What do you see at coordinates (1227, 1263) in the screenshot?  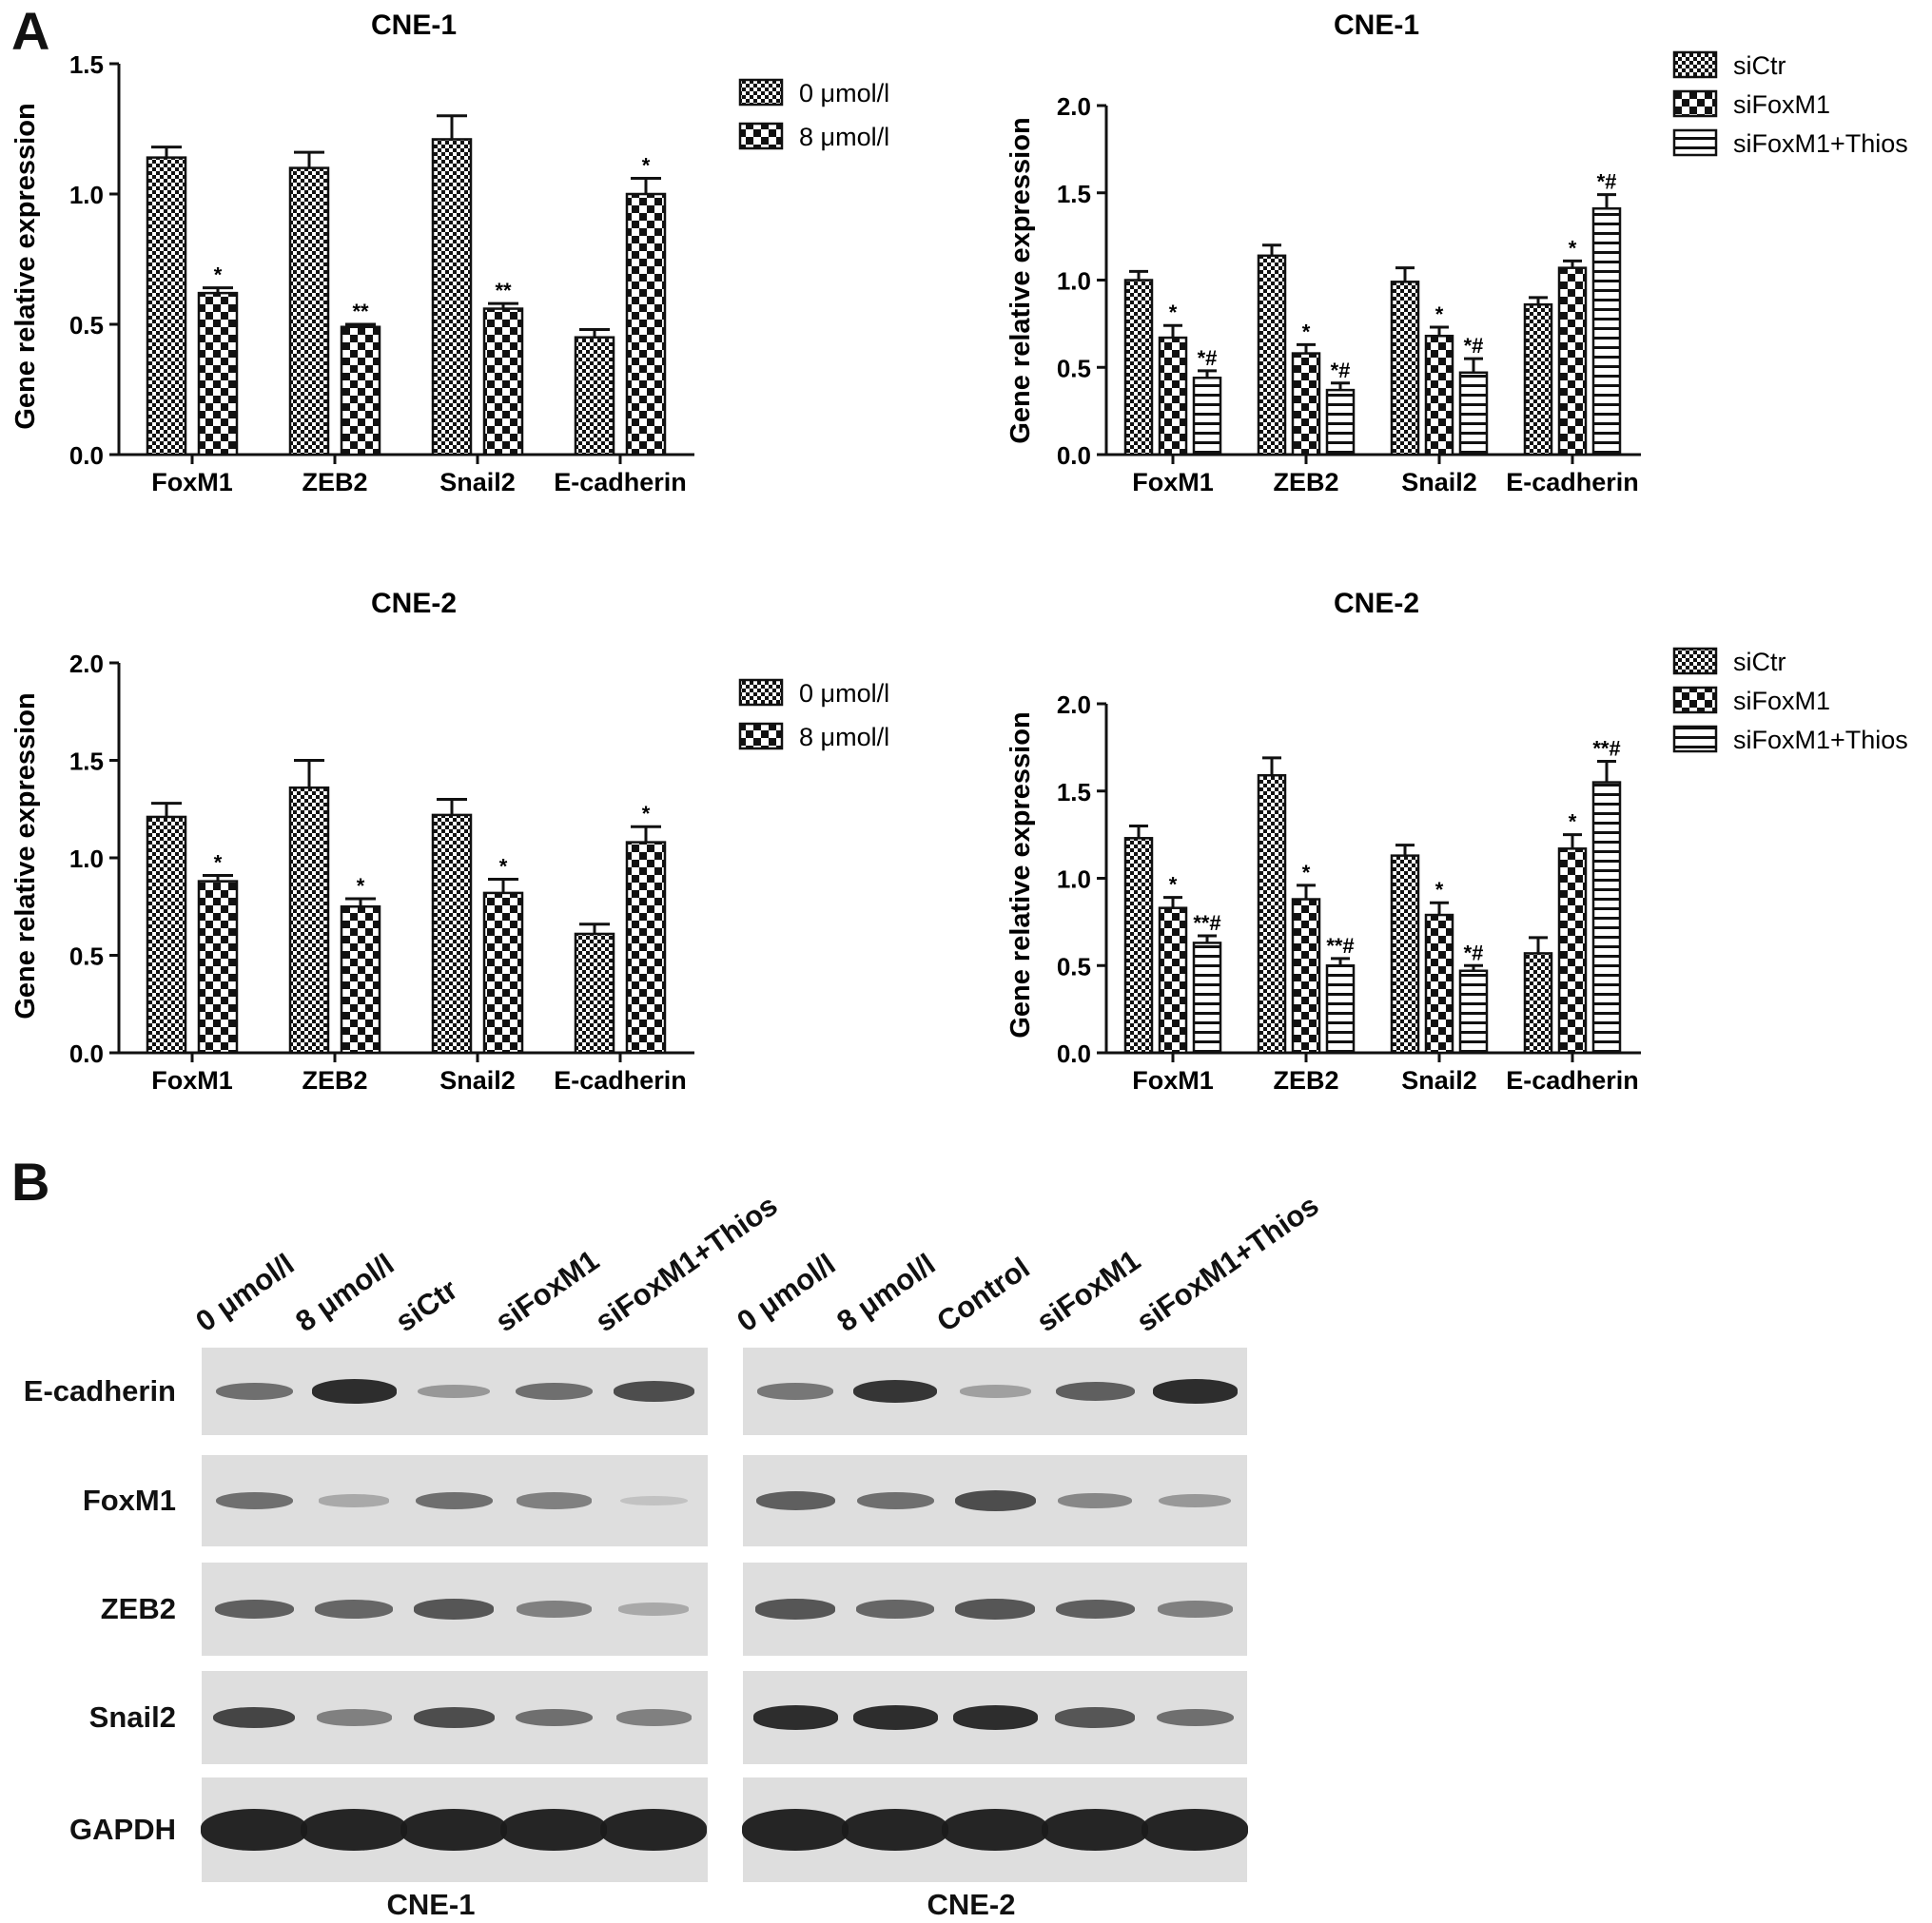 I see `lane-label: siFoxM1+Thios` at bounding box center [1227, 1263].